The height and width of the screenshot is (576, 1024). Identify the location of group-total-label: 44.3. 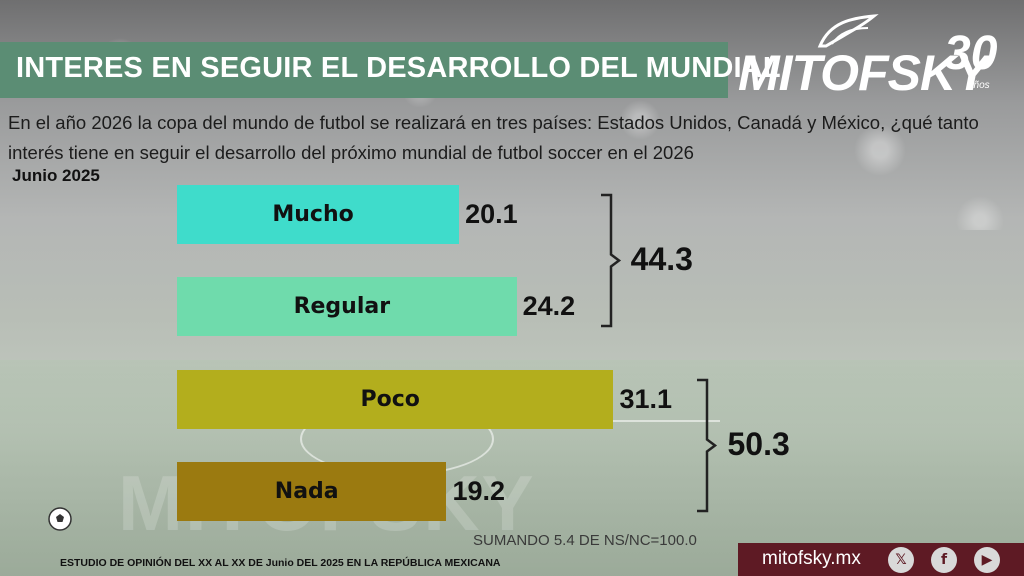
(661, 258).